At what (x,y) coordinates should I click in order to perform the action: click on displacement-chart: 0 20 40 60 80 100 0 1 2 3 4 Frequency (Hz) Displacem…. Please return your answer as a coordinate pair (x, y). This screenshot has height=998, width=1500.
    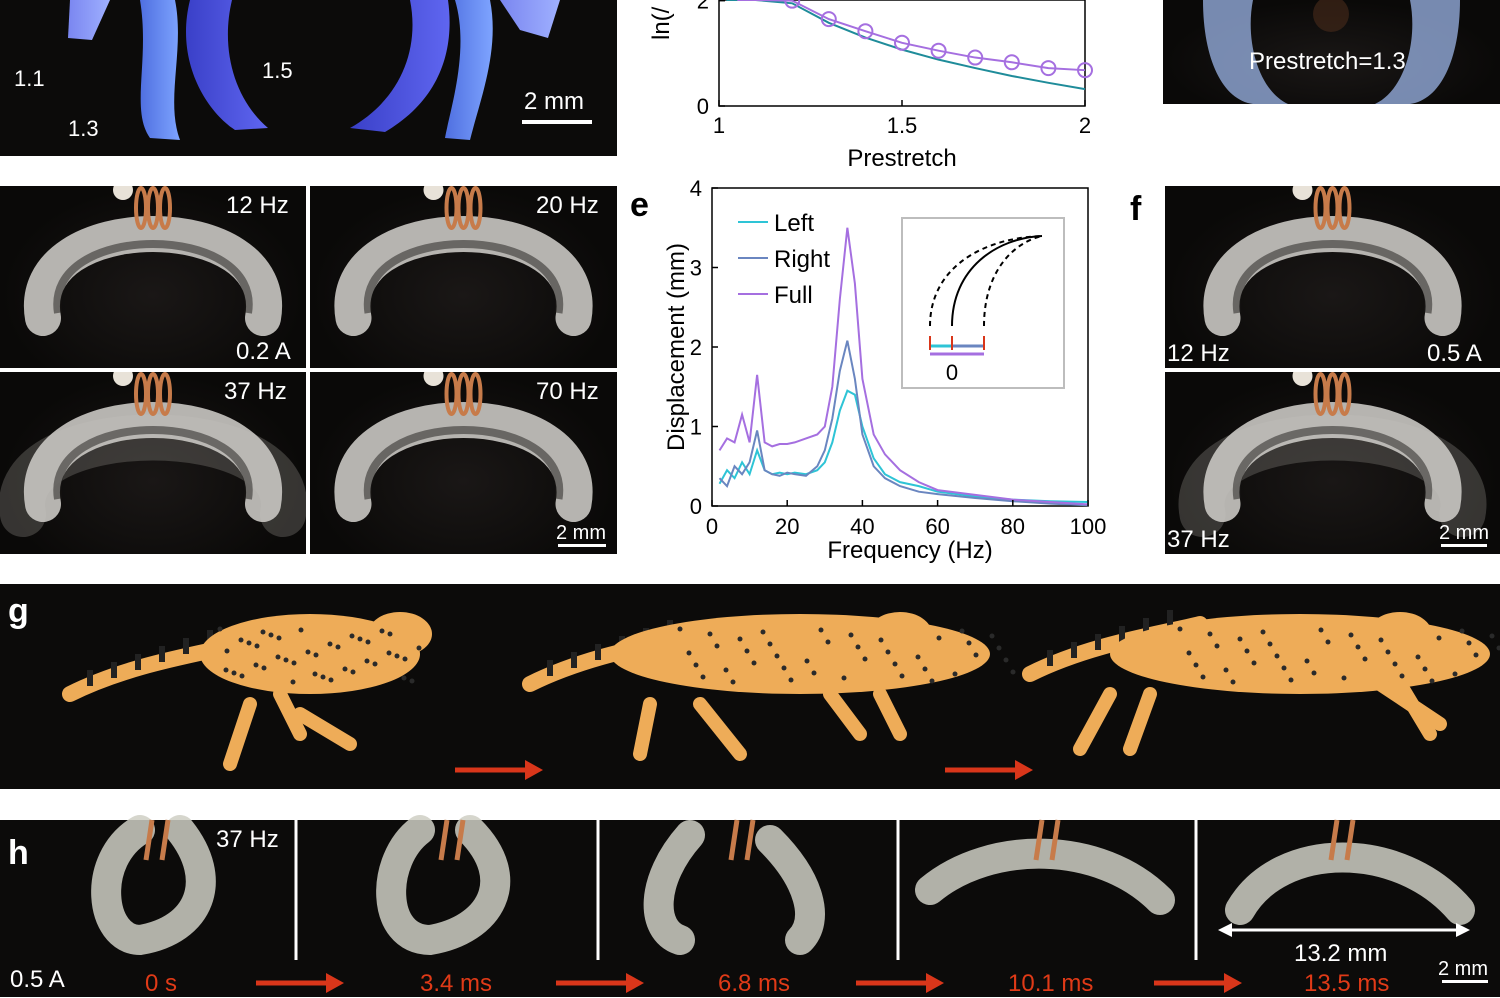
    Looking at the image, I should click on (880, 371).